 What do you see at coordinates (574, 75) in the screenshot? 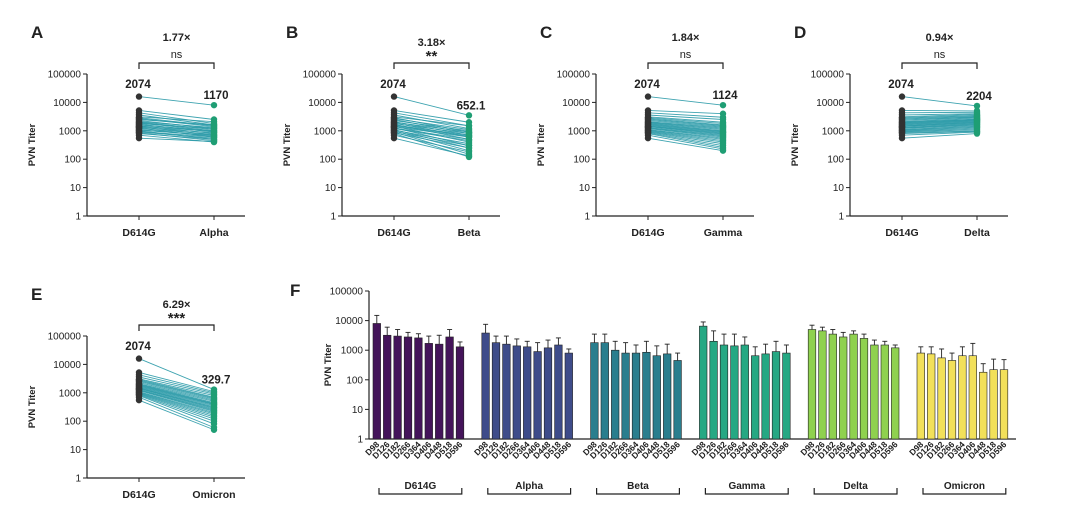
I see `y-tick-label: 100000` at bounding box center [574, 75].